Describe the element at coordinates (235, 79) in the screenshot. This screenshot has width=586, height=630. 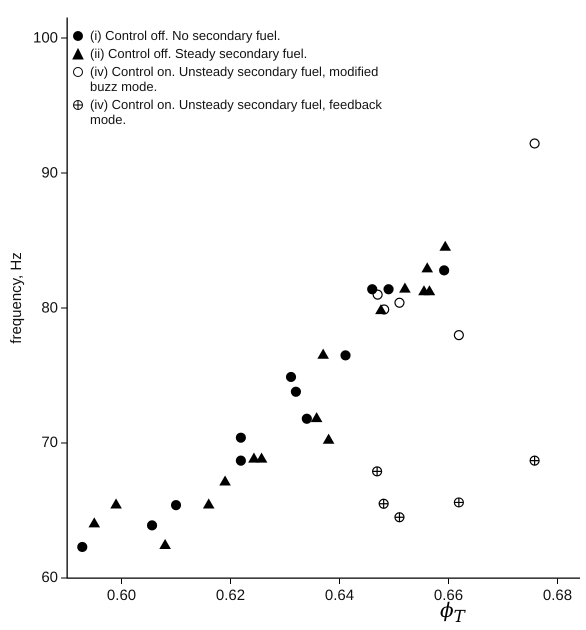
I see `legend-label: (iv) Control on. Unsteady secondary fuel, modified buzz mode.` at that location.